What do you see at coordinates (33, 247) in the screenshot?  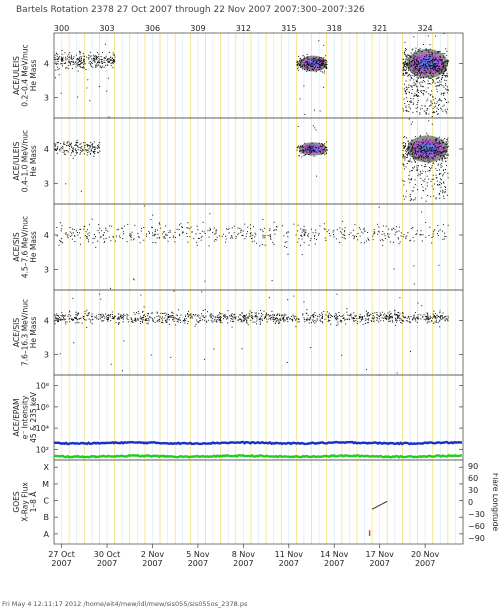 I see `y-axis-label-line: He Mass` at bounding box center [33, 247].